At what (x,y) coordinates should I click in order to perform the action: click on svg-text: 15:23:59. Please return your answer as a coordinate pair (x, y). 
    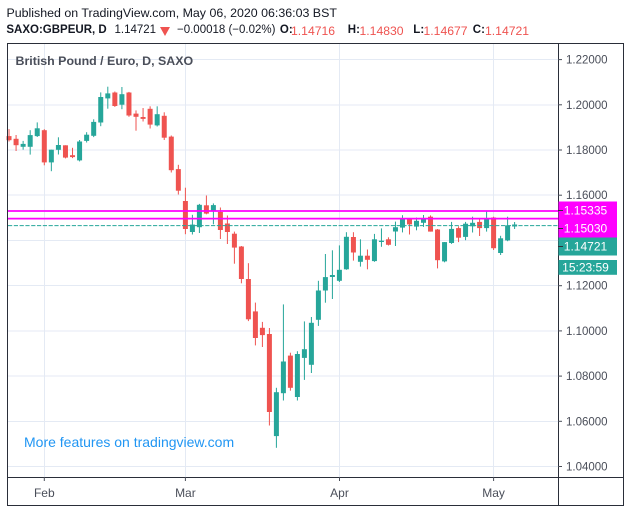
    Looking at the image, I should click on (585, 268).